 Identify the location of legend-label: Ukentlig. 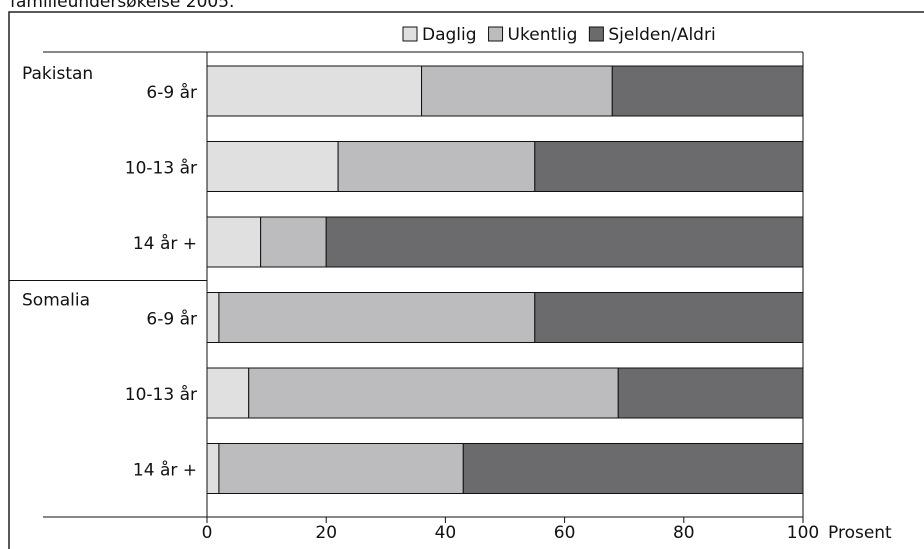
(543, 35).